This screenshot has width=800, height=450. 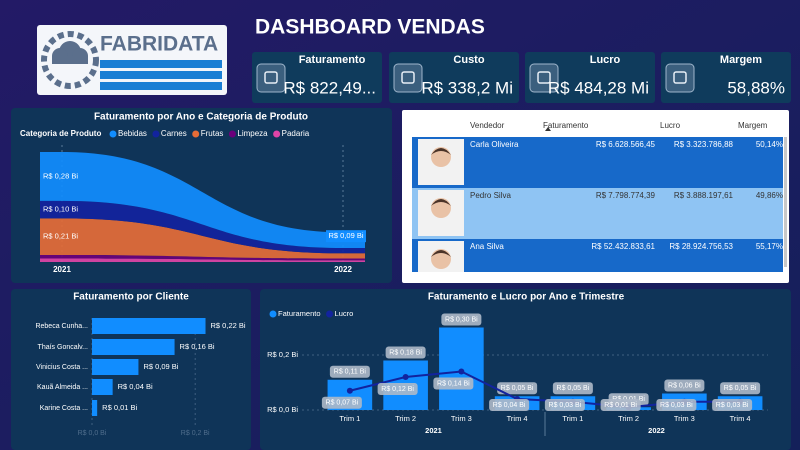 What do you see at coordinates (282, 409) in the screenshot?
I see `y-tick-label: R$ 0,0 Bi` at bounding box center [282, 409].